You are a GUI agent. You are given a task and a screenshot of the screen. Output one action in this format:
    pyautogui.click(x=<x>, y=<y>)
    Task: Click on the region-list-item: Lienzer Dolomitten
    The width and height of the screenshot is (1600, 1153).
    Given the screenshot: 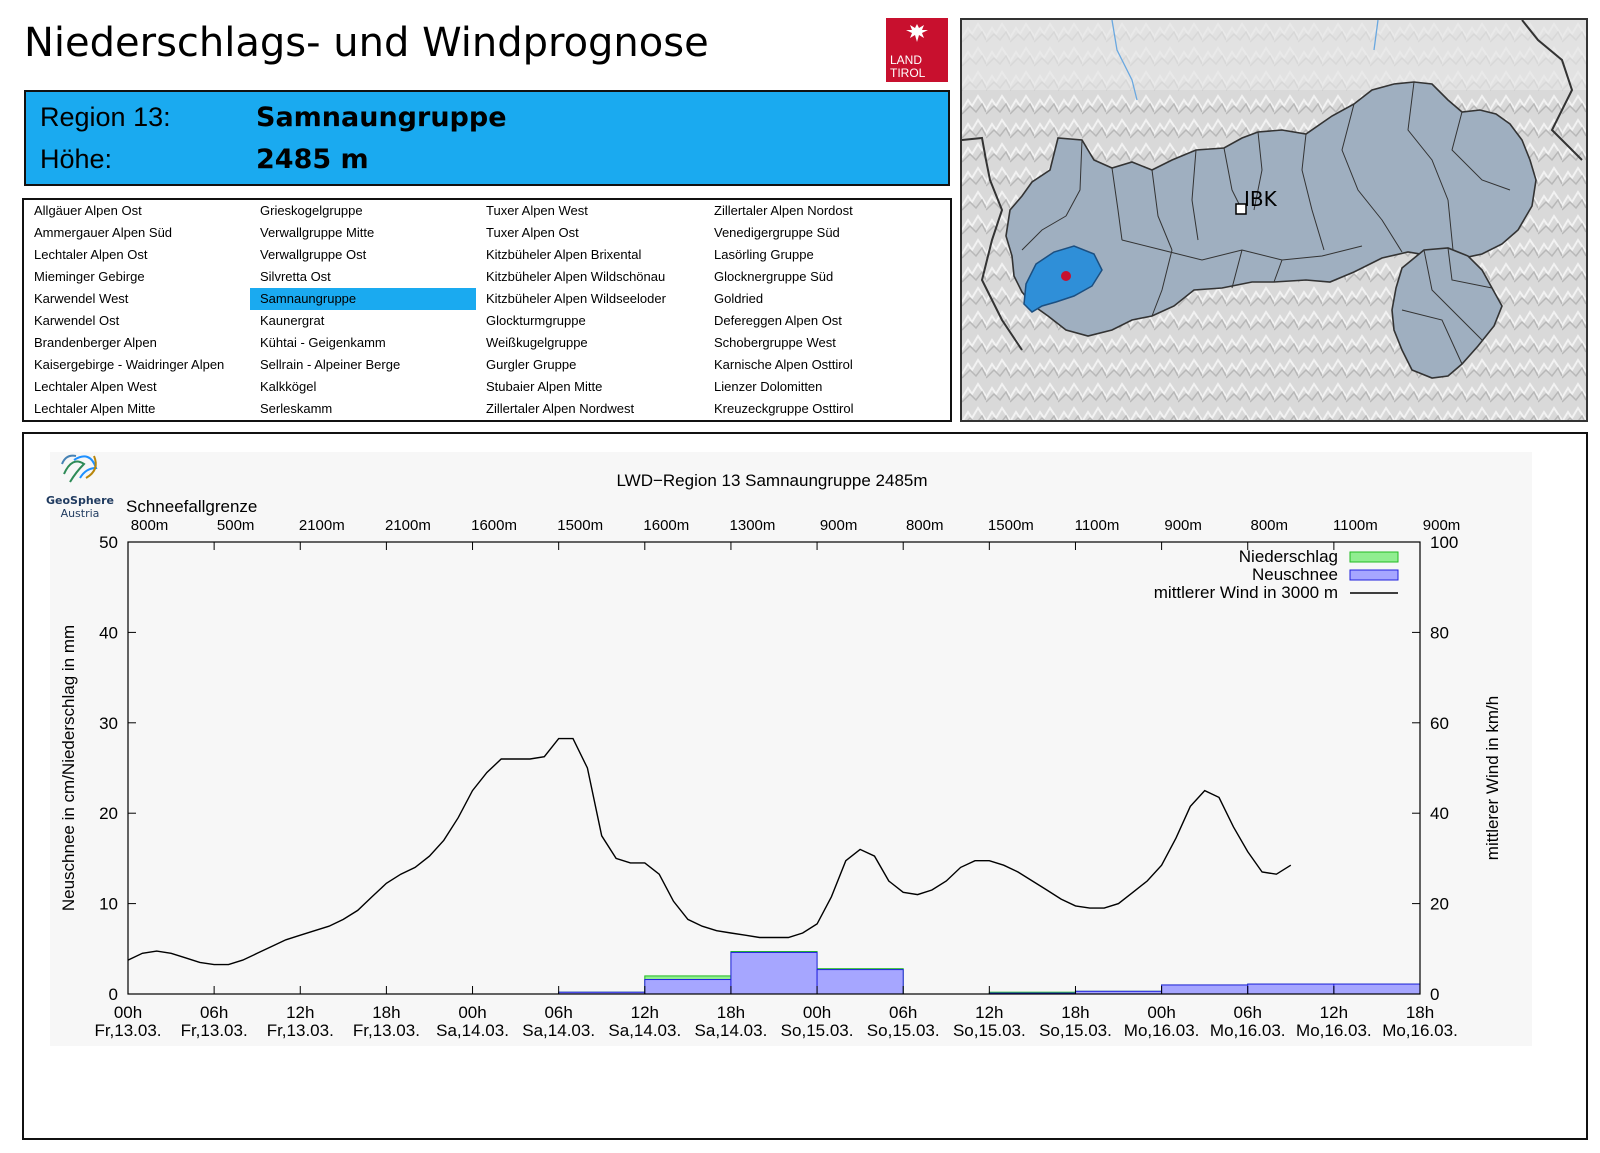 What is the action you would take?
    pyautogui.click(x=768, y=386)
    